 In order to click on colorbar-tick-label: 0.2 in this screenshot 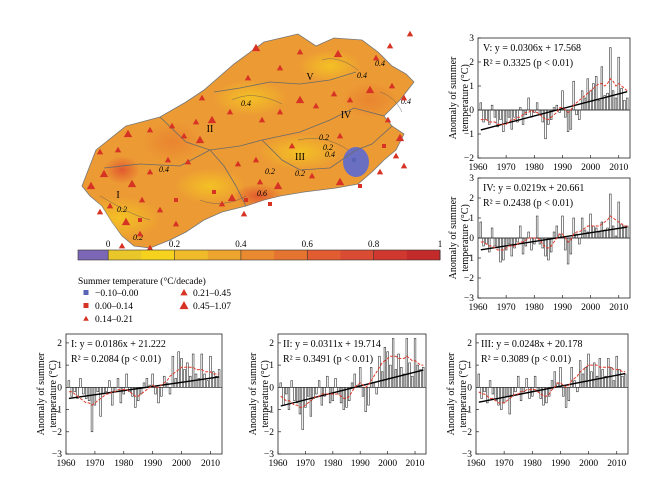, I will do `click(174, 244)`.